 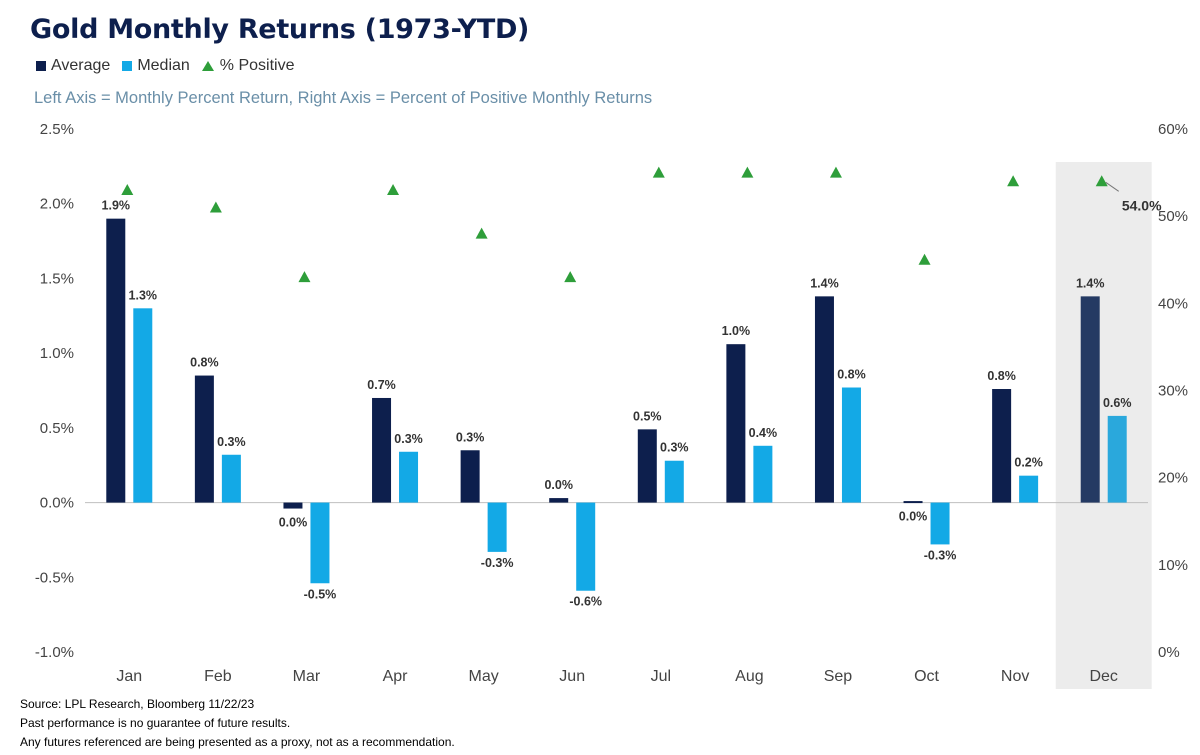 What do you see at coordinates (127, 190) in the screenshot?
I see `point-positive-jan` at bounding box center [127, 190].